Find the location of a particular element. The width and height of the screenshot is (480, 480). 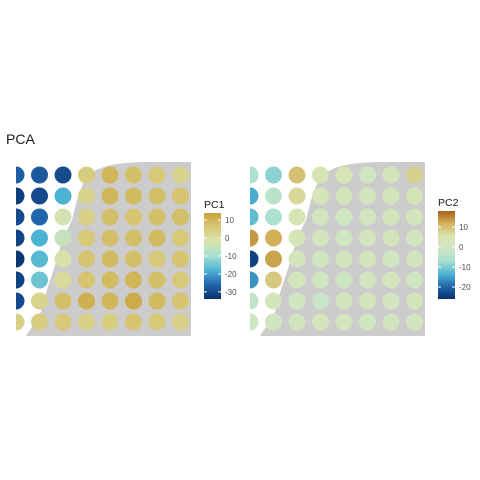

tissue-background is located at coordinates (342, 249).